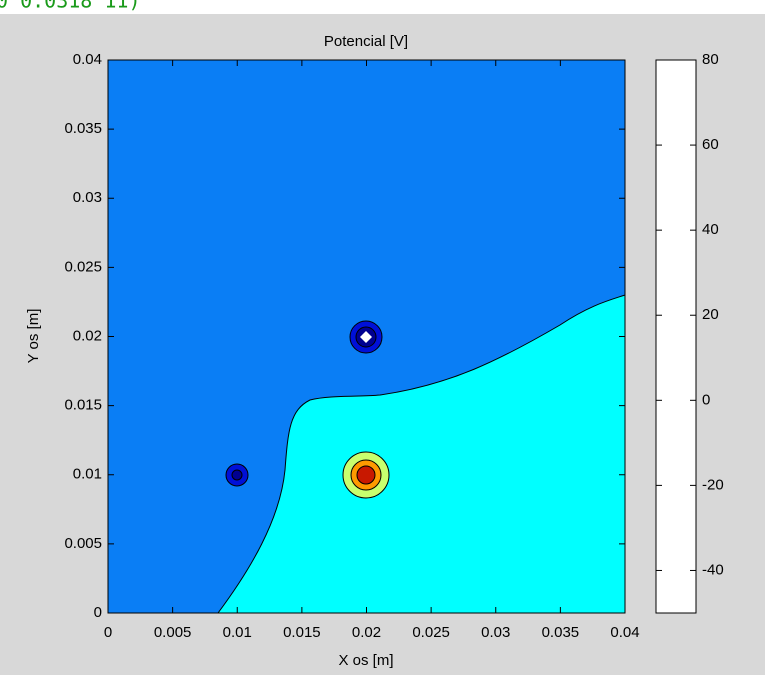 This screenshot has height=680, width=765. What do you see at coordinates (624, 632) in the screenshot?
I see `x-tick-label: 0.04` at bounding box center [624, 632].